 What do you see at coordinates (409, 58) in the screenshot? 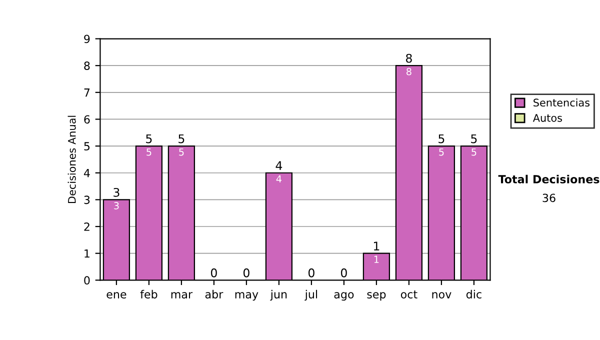
I see `total-label: 8` at bounding box center [409, 58].